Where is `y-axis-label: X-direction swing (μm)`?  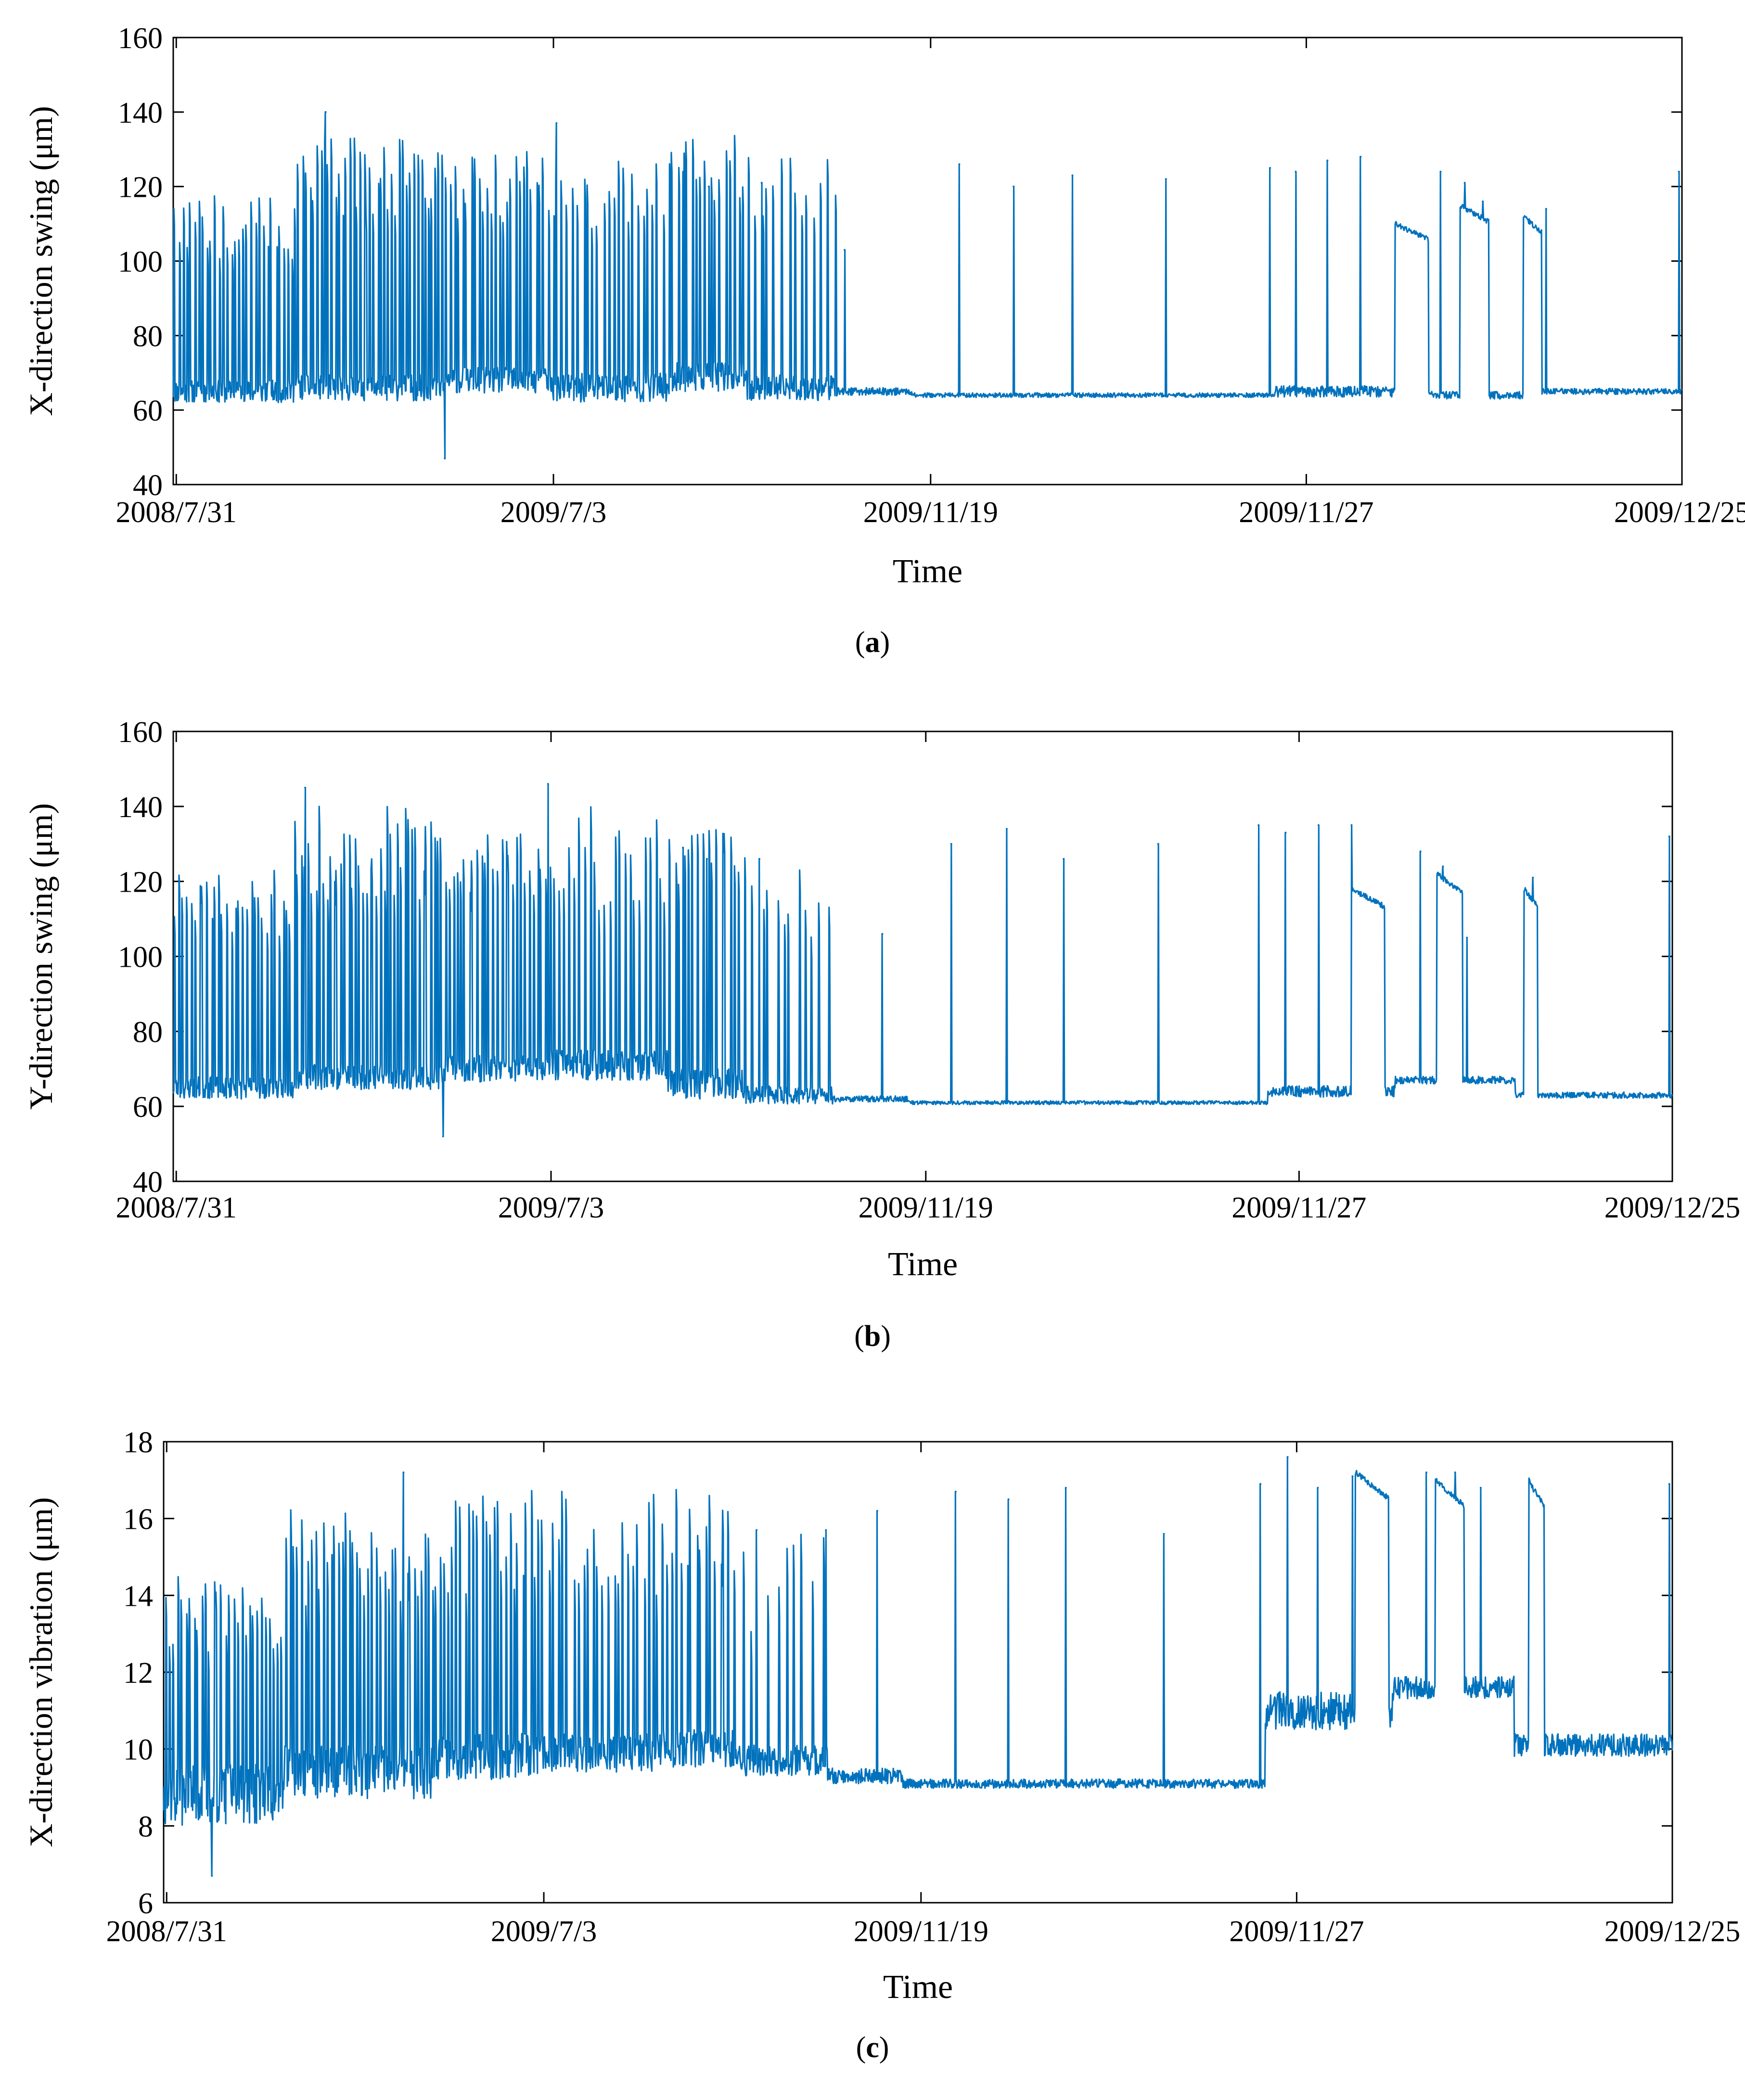 y-axis-label: X-direction swing (μm) is located at coordinates (41, 261).